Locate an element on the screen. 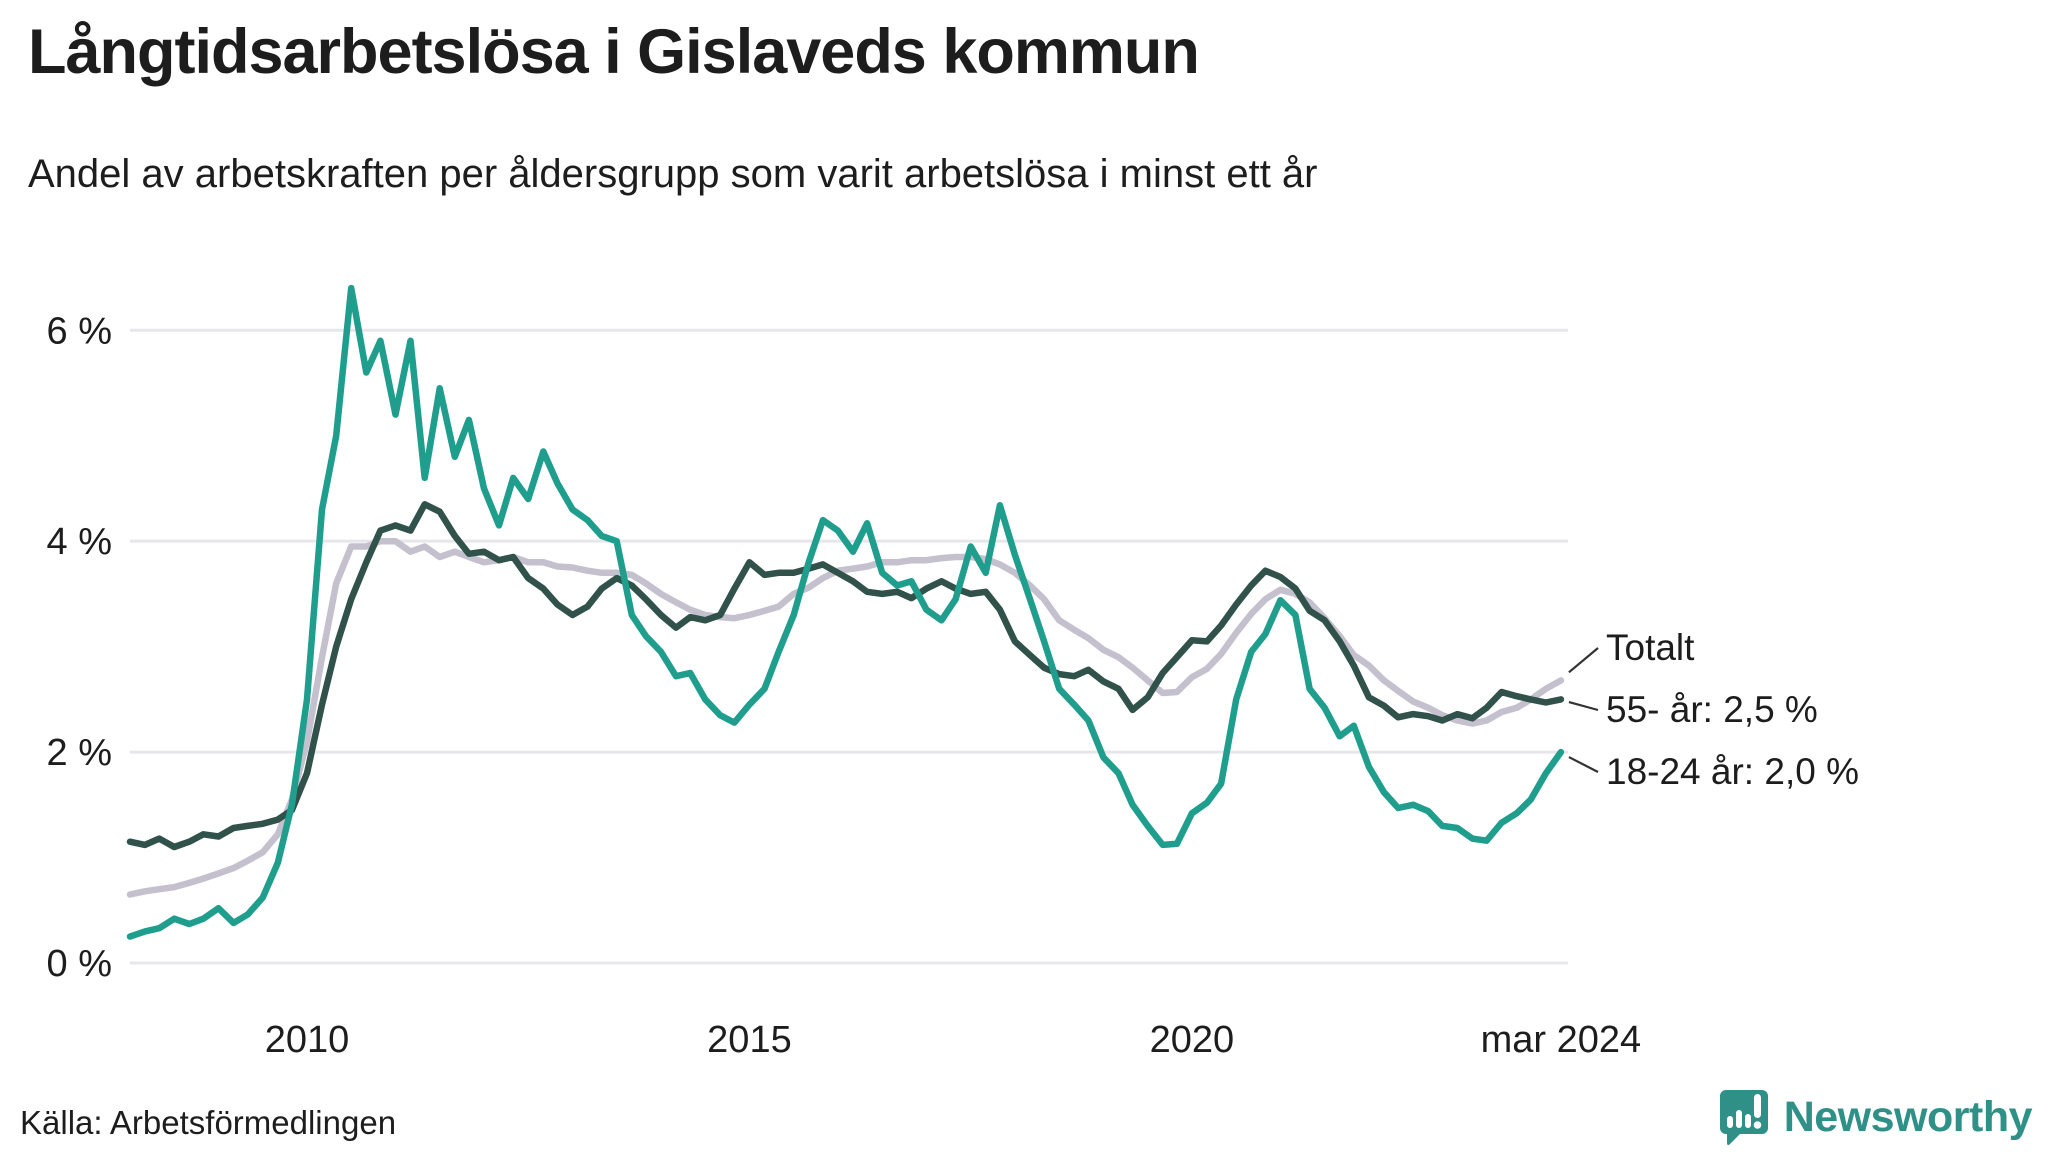 The height and width of the screenshot is (1152, 2048). legend-label-18-24: 18-24 år: 2,0 % is located at coordinates (1732, 771).